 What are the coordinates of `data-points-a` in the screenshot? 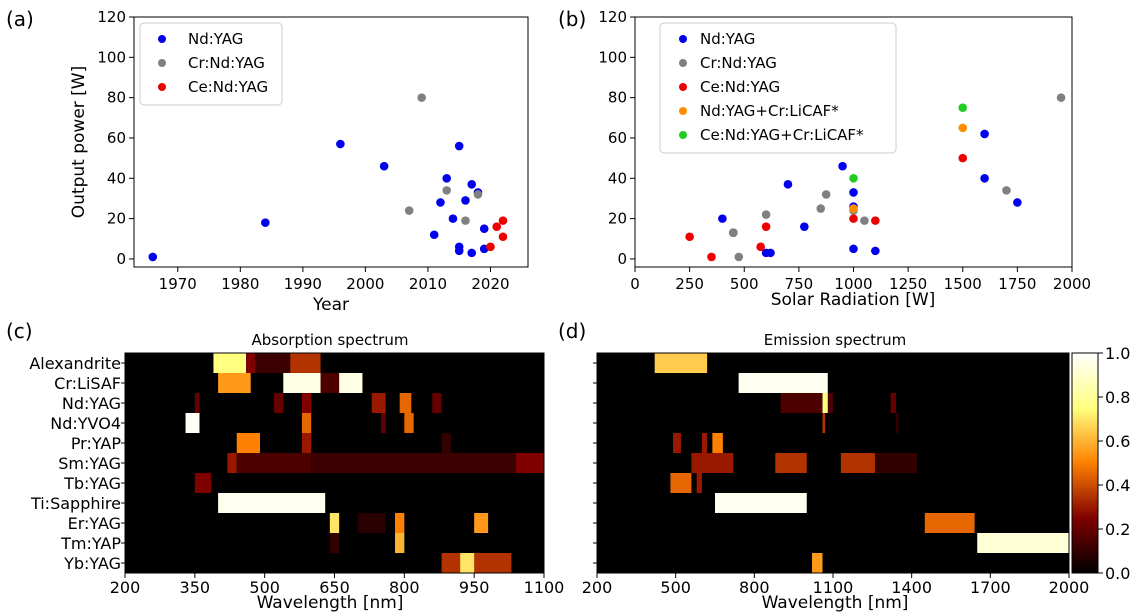 It's located at (328, 177).